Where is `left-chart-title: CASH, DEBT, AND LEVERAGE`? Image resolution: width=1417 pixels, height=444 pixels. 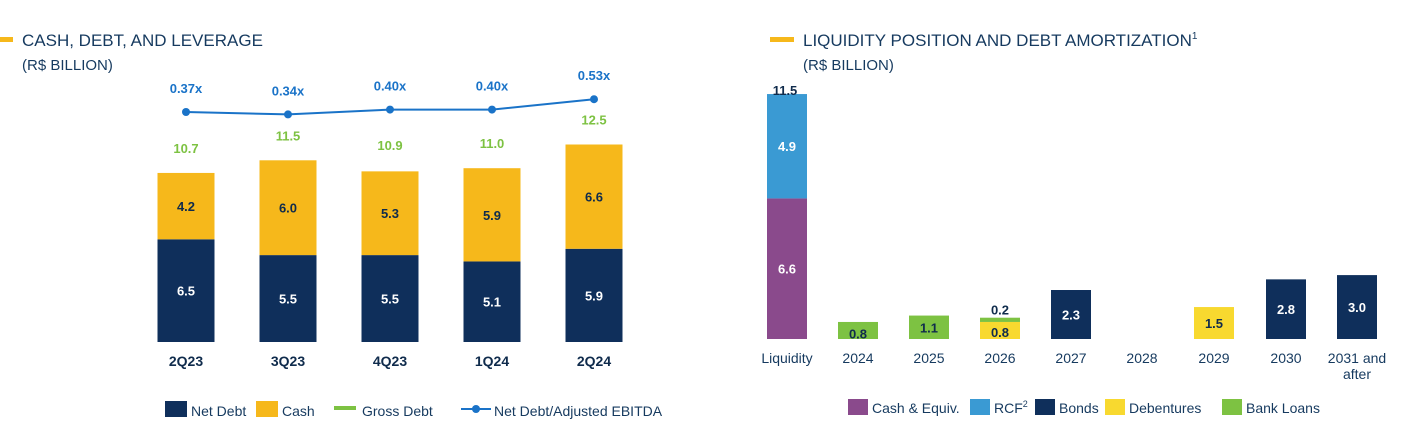
left-chart-title: CASH, DEBT, AND LEVERAGE is located at coordinates (142, 40).